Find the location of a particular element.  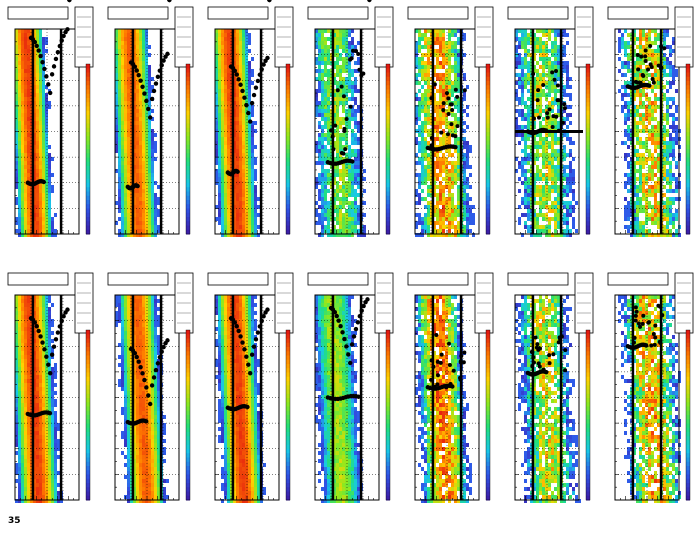

overlay-marker is located at coordinates (351, 58).